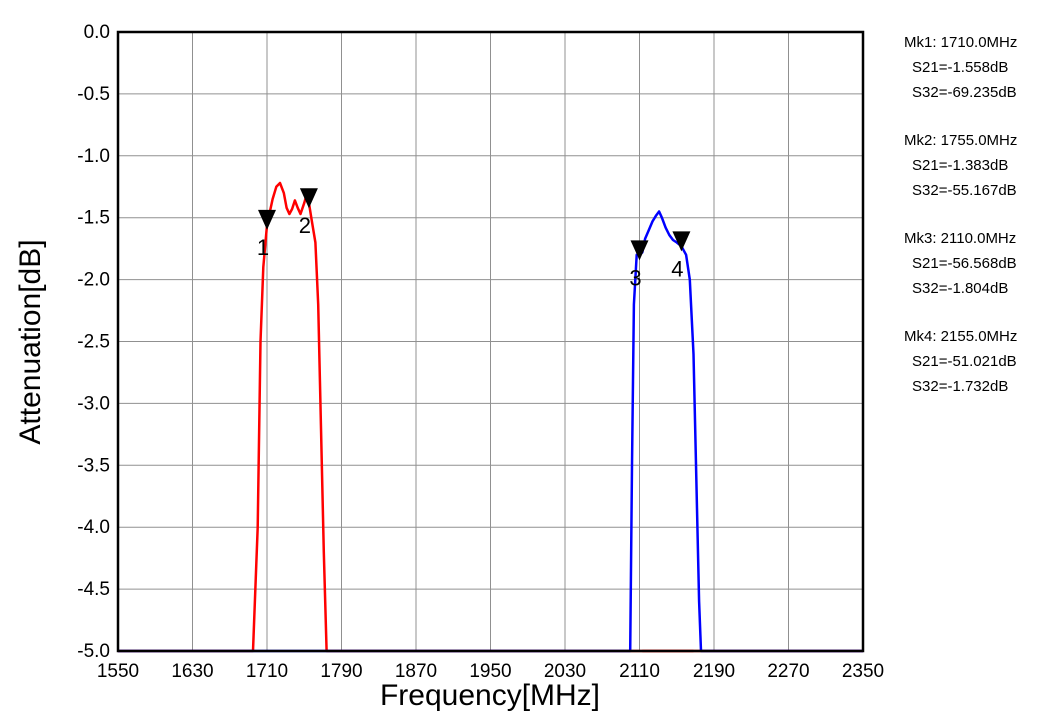 The height and width of the screenshot is (717, 1052). What do you see at coordinates (416, 671) in the screenshot?
I see `x-tick-label: 1870` at bounding box center [416, 671].